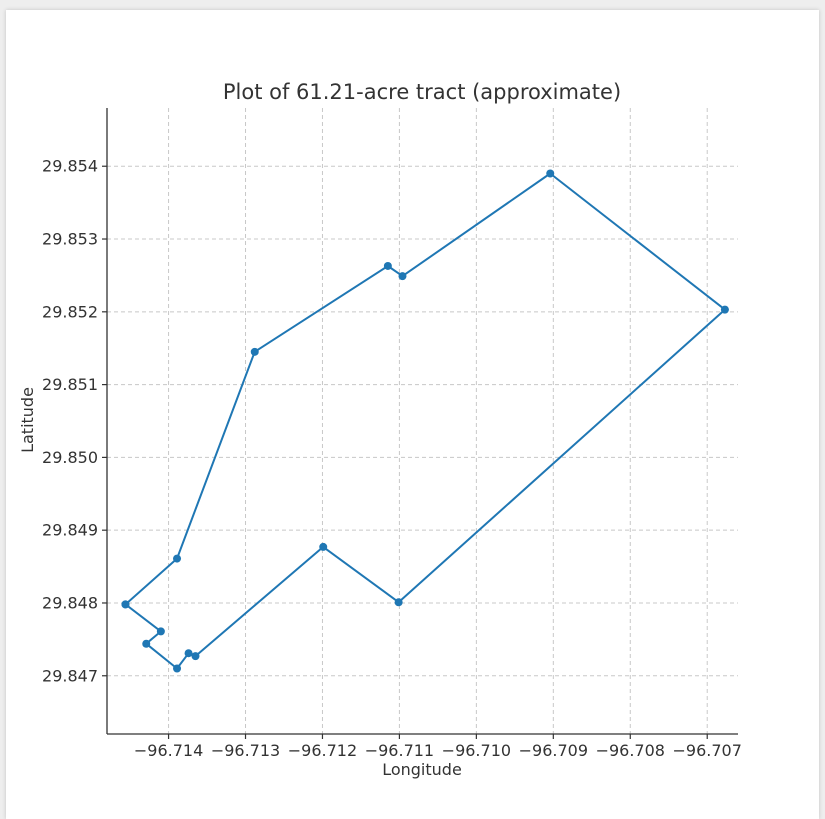 This screenshot has width=825, height=819. I want to click on x-axis-label: Longitude, so click(422, 769).